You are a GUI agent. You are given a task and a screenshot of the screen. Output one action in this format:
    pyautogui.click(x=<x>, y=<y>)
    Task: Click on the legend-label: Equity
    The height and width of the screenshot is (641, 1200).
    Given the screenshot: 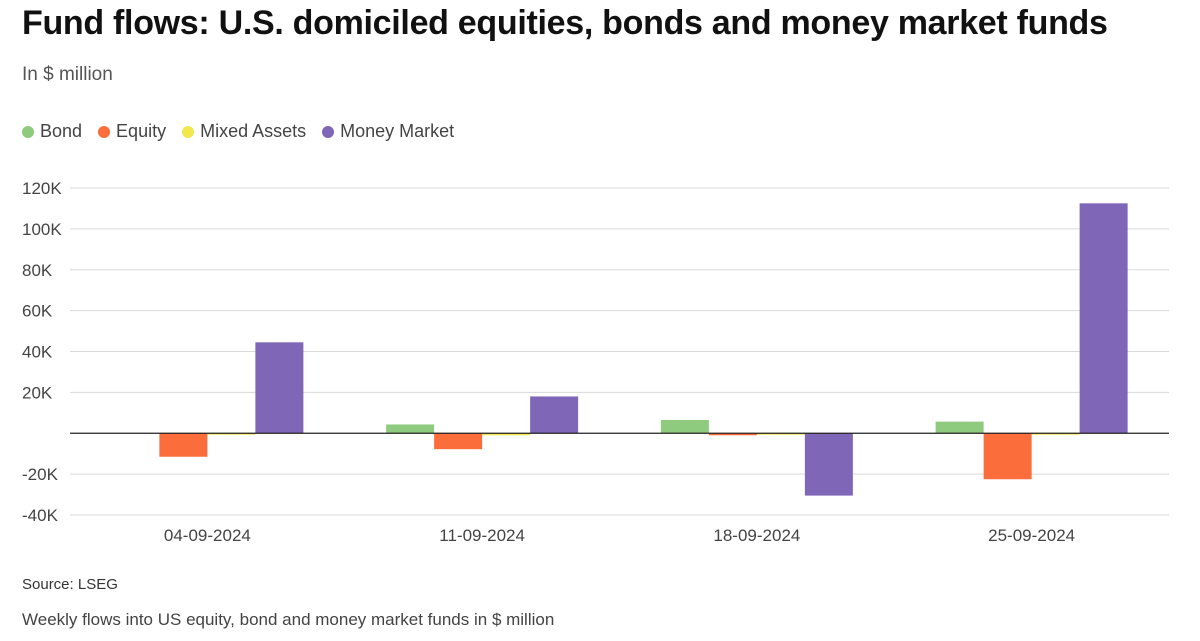 What is the action you would take?
    pyautogui.click(x=141, y=131)
    